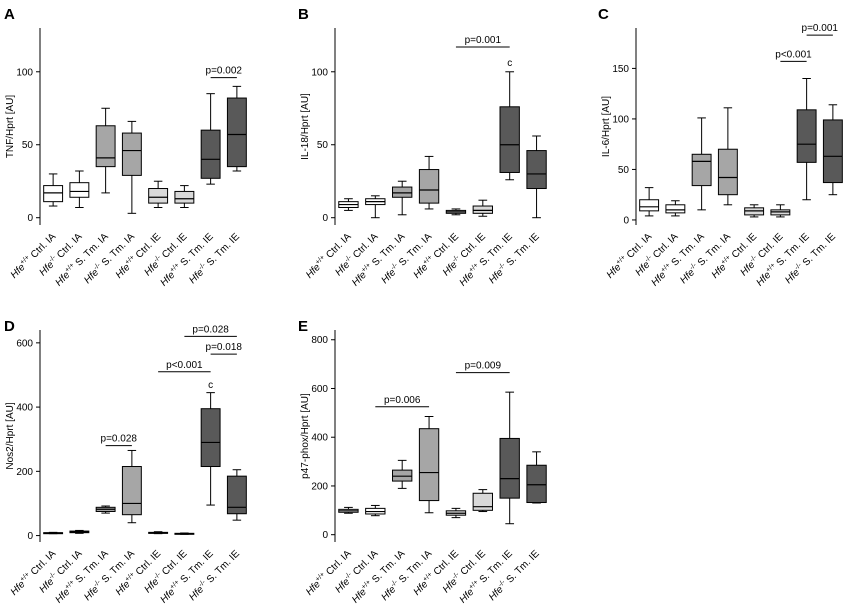 The width and height of the screenshot is (856, 613). What do you see at coordinates (9, 326) in the screenshot?
I see `panel-letter: D` at bounding box center [9, 326].